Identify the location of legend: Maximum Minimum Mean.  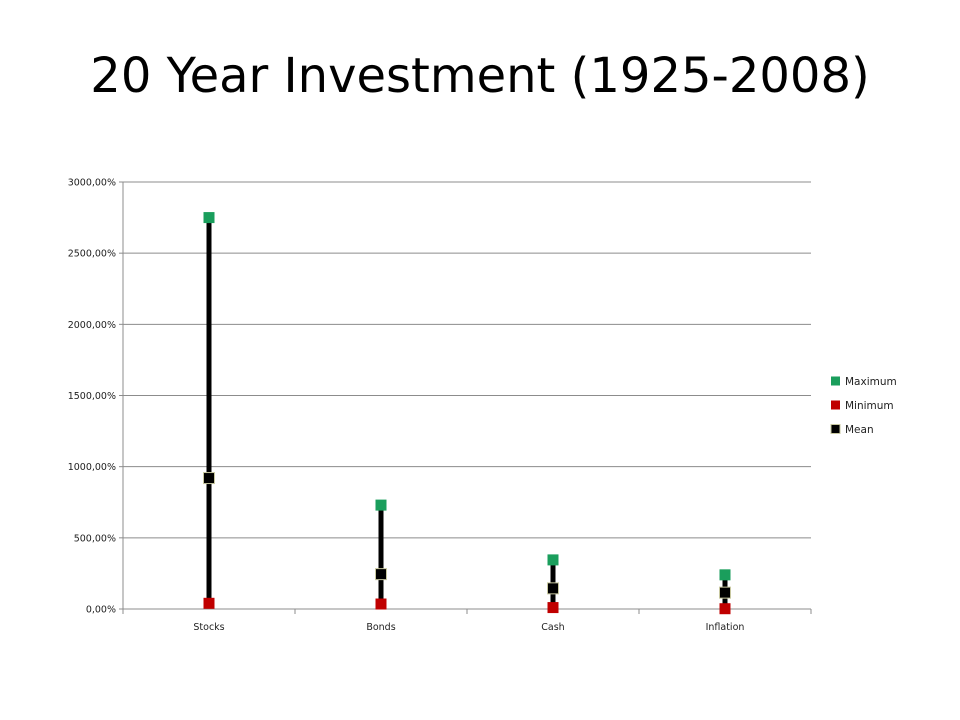
(863, 406).